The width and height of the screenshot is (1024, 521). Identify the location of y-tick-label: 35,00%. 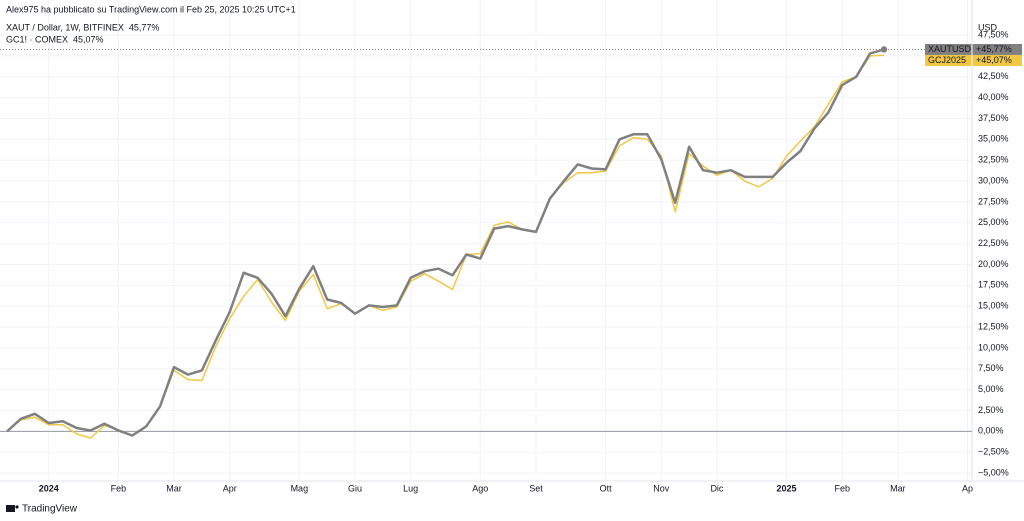
(993, 139).